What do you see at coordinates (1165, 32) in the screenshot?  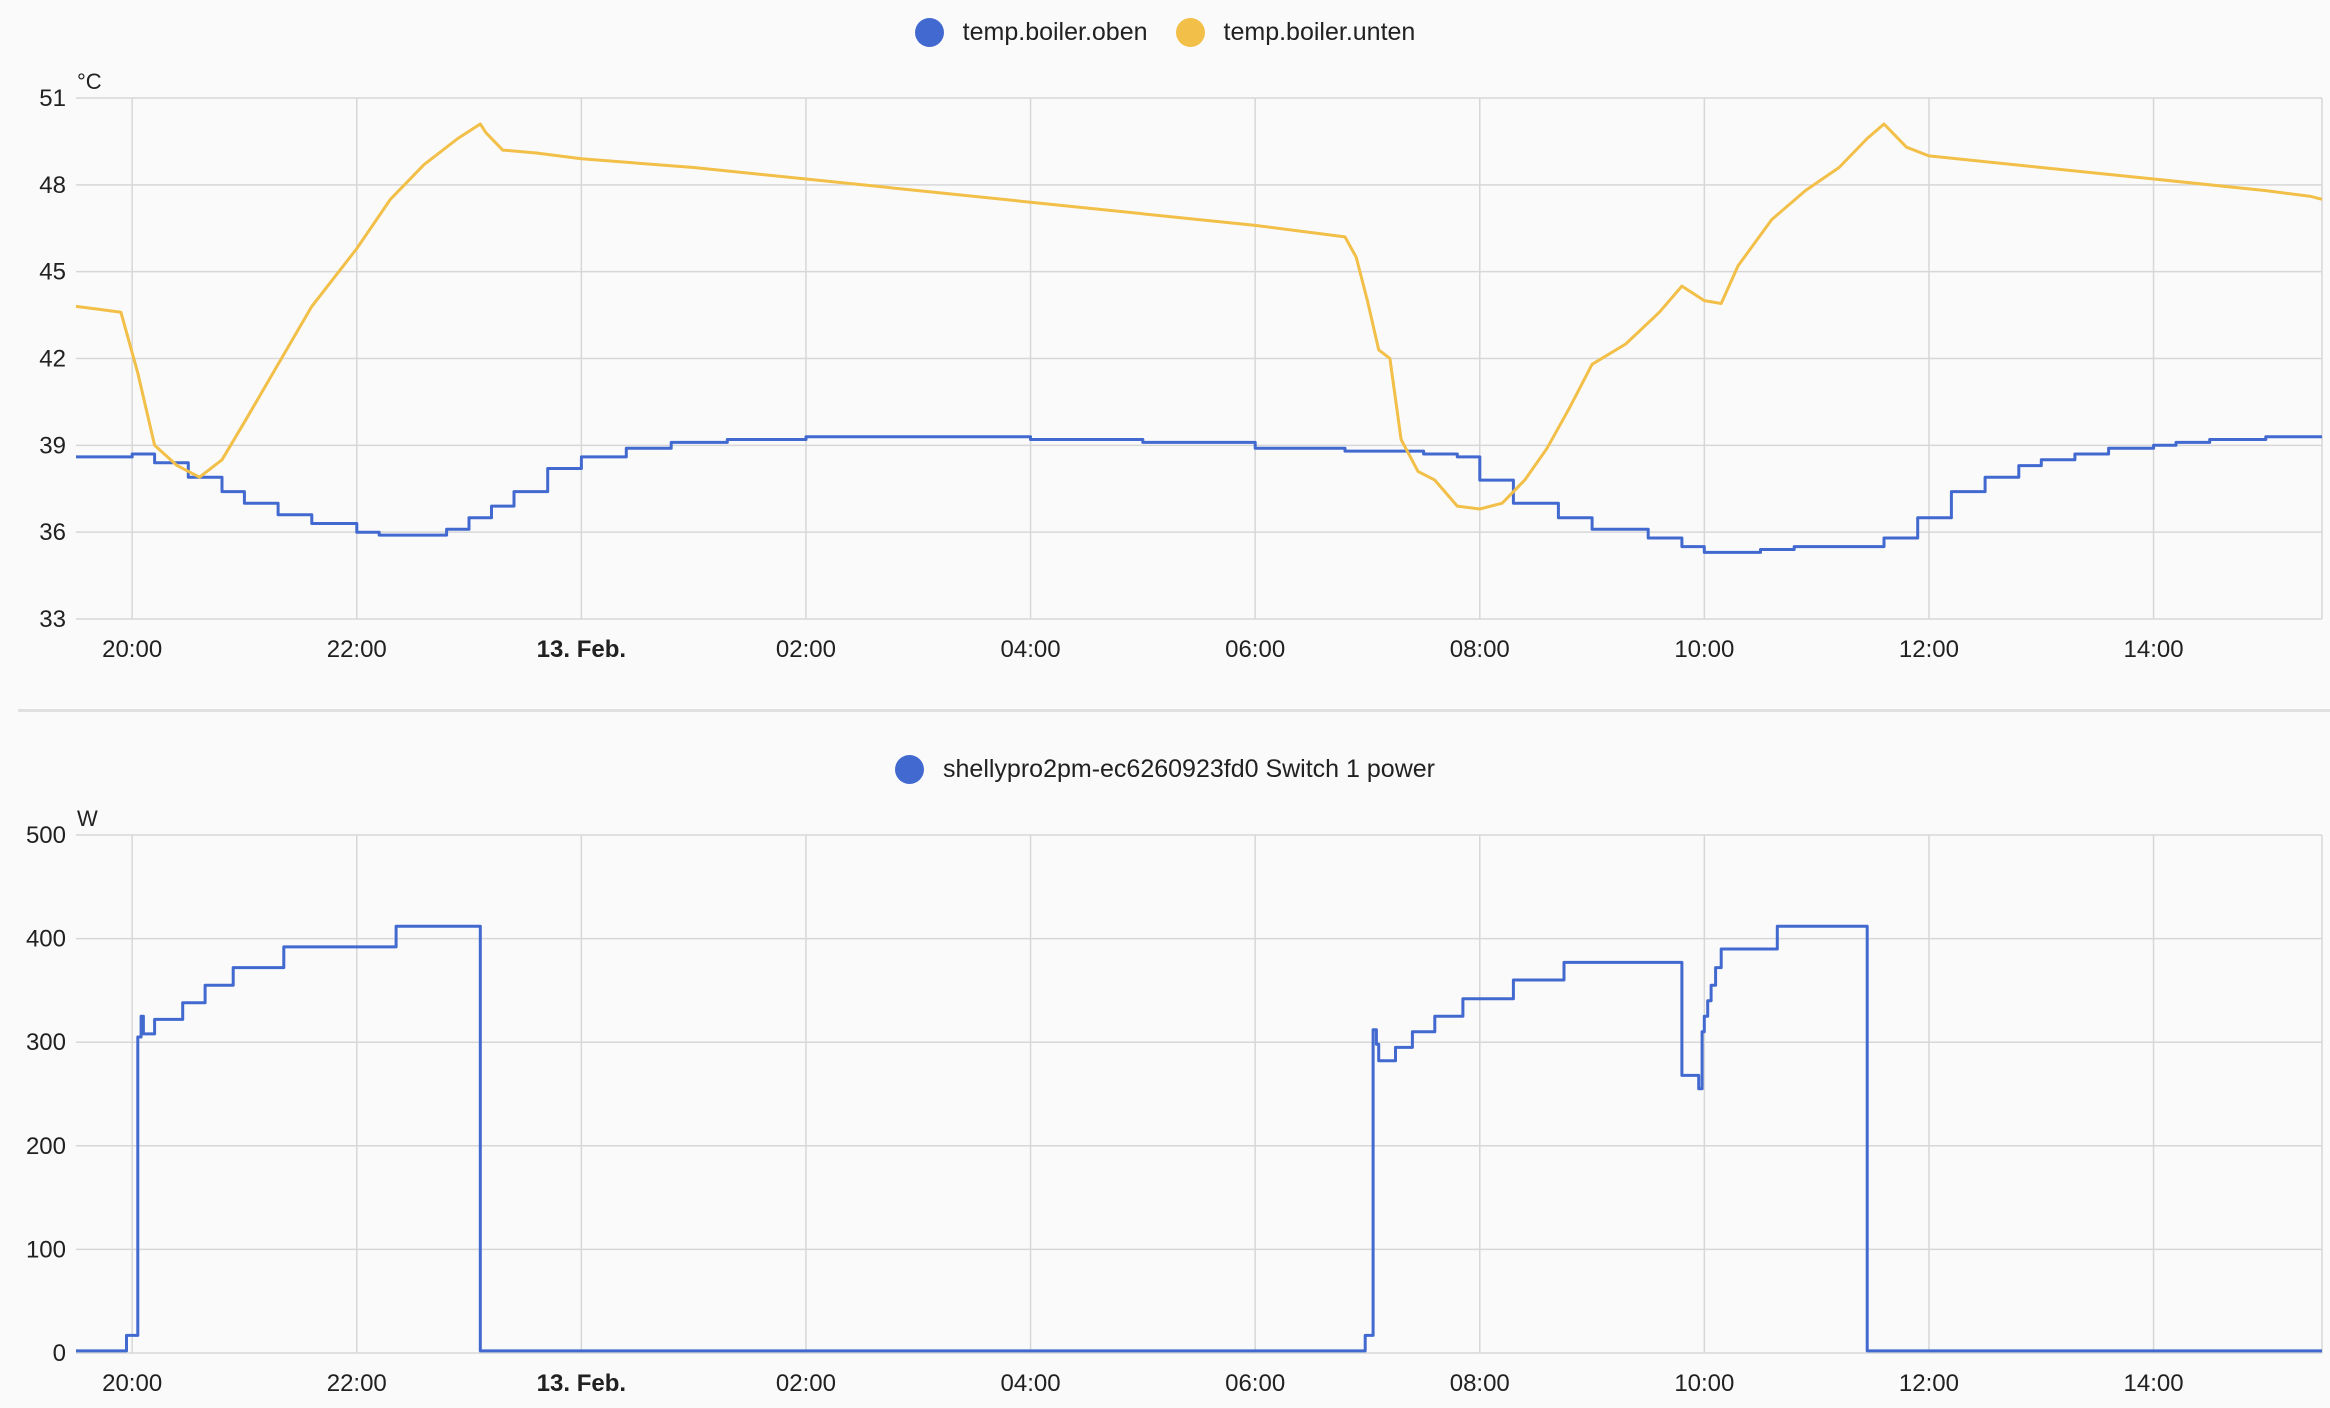 I see `temperature-legend: temp.boiler.oben temp.boiler.unten` at bounding box center [1165, 32].